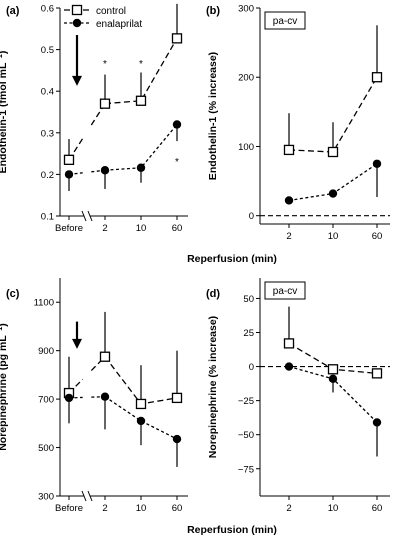 The image size is (400, 539). What do you see at coordinates (47, 9) in the screenshot?
I see `y-tick-label: 0.6` at bounding box center [47, 9].